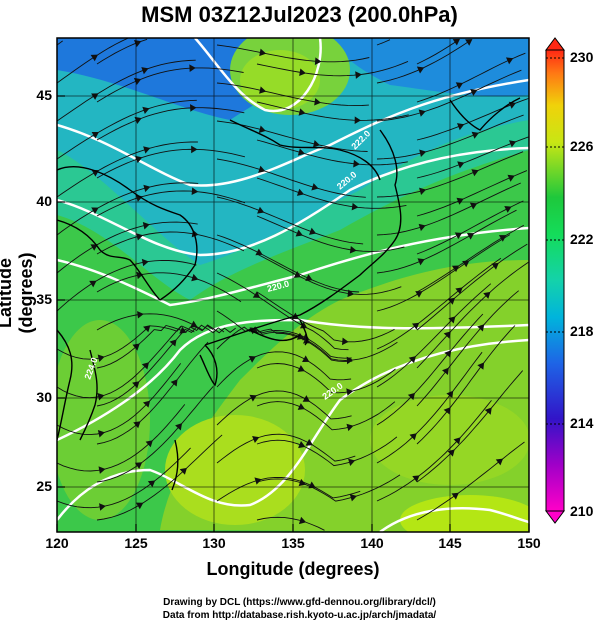 This screenshot has width=599, height=625. Describe the element at coordinates (582, 239) in the screenshot. I see `colorbar-tick-label: 222` at that location.